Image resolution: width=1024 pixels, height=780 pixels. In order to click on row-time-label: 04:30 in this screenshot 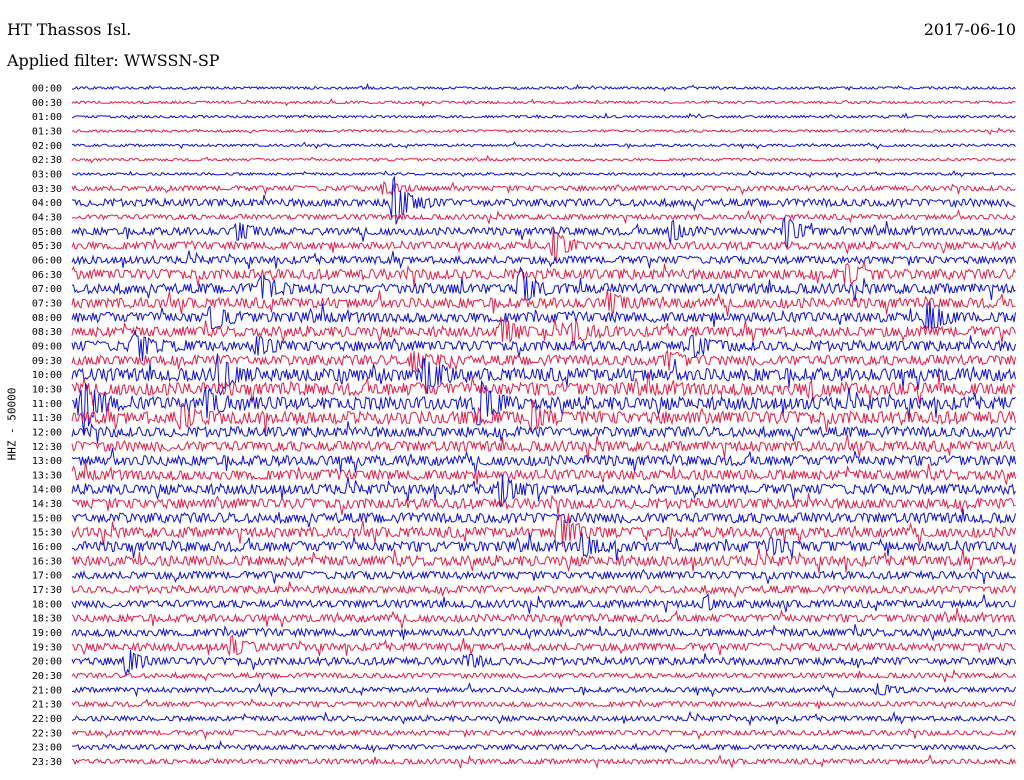, I will do `click(47, 217)`.